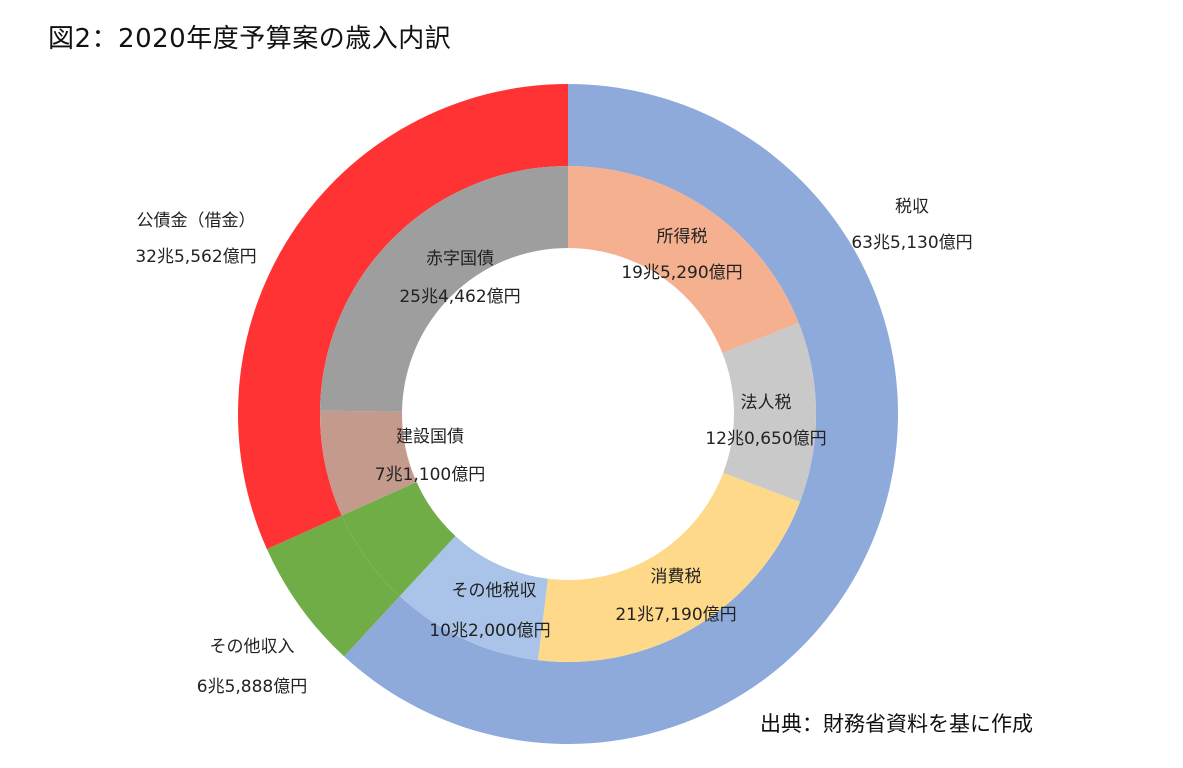 This screenshot has width=1183, height=768. Describe the element at coordinates (250, 39) in the screenshot. I see `chart-title: 図2：2020年度予算案の歳入内訳` at that location.